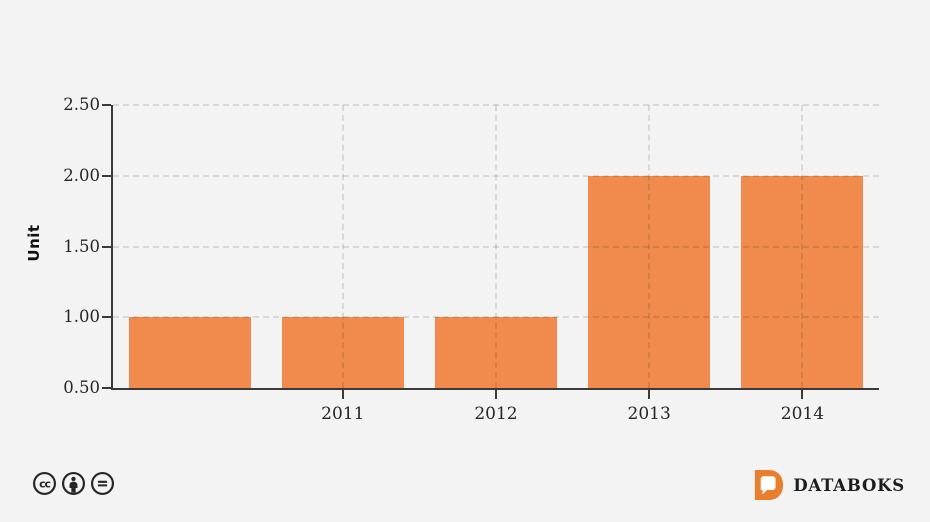  Describe the element at coordinates (496, 414) in the screenshot. I see `x-tick-label: 2012` at that location.